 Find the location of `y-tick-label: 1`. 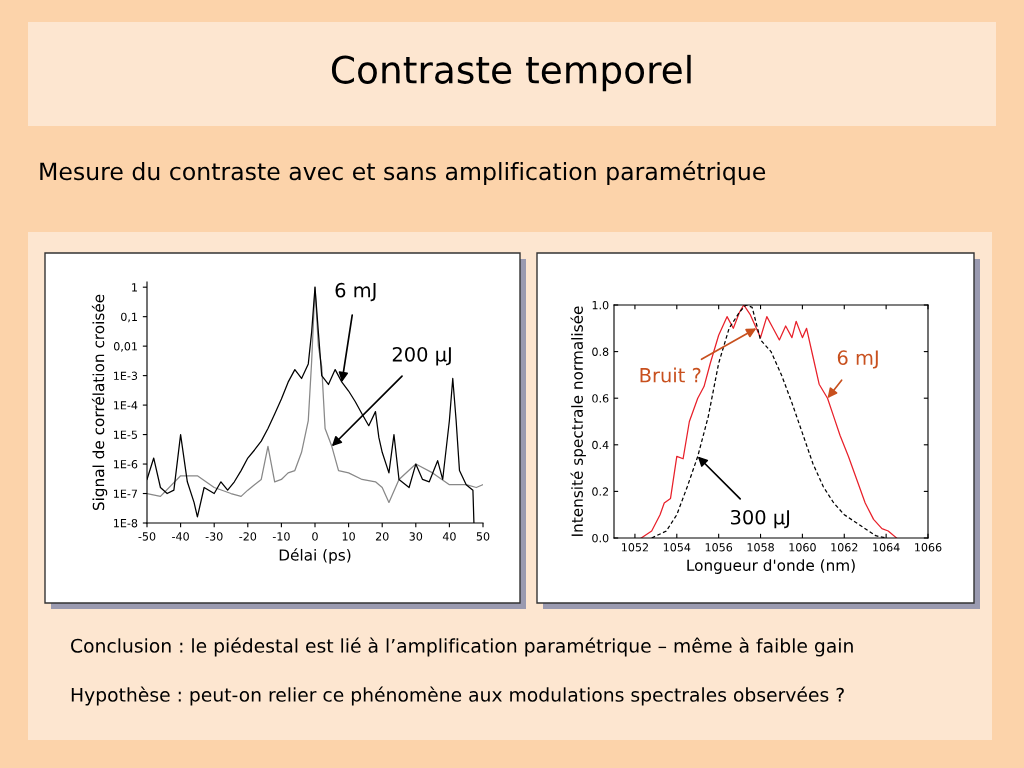

y-tick-label: 1 is located at coordinates (134, 287).